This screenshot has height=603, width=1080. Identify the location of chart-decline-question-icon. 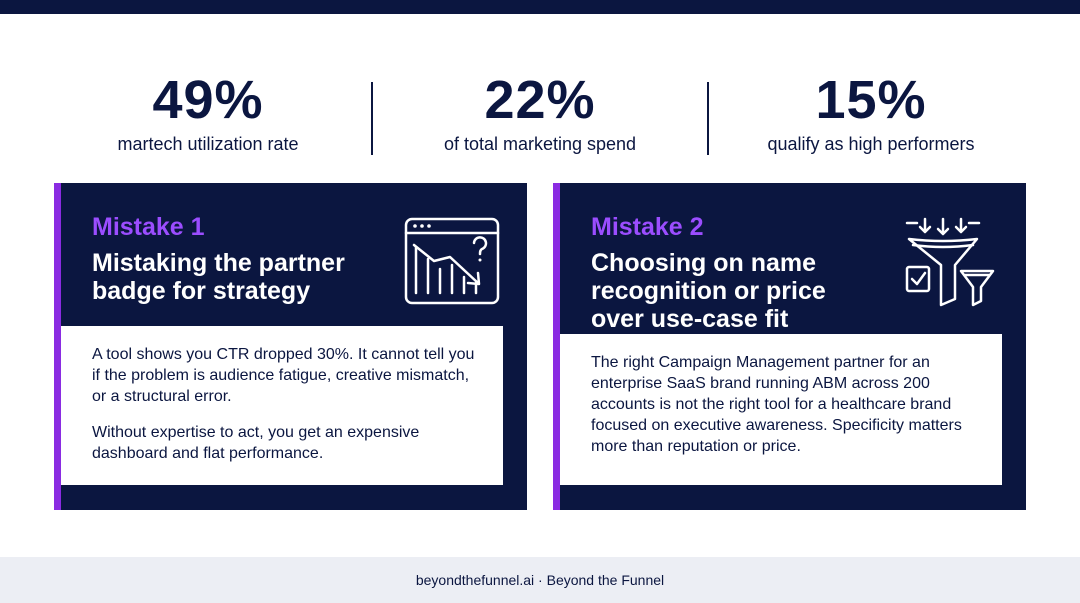
(452, 261).